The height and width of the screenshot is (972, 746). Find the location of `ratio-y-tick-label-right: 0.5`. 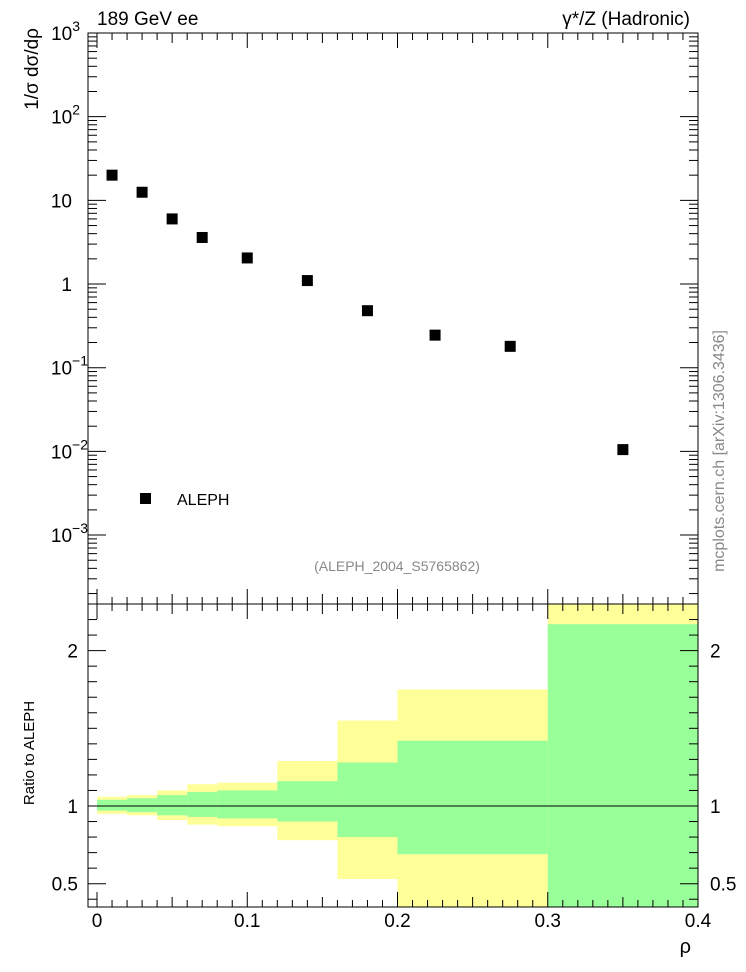

ratio-y-tick-label-right: 0.5 is located at coordinates (723, 885).